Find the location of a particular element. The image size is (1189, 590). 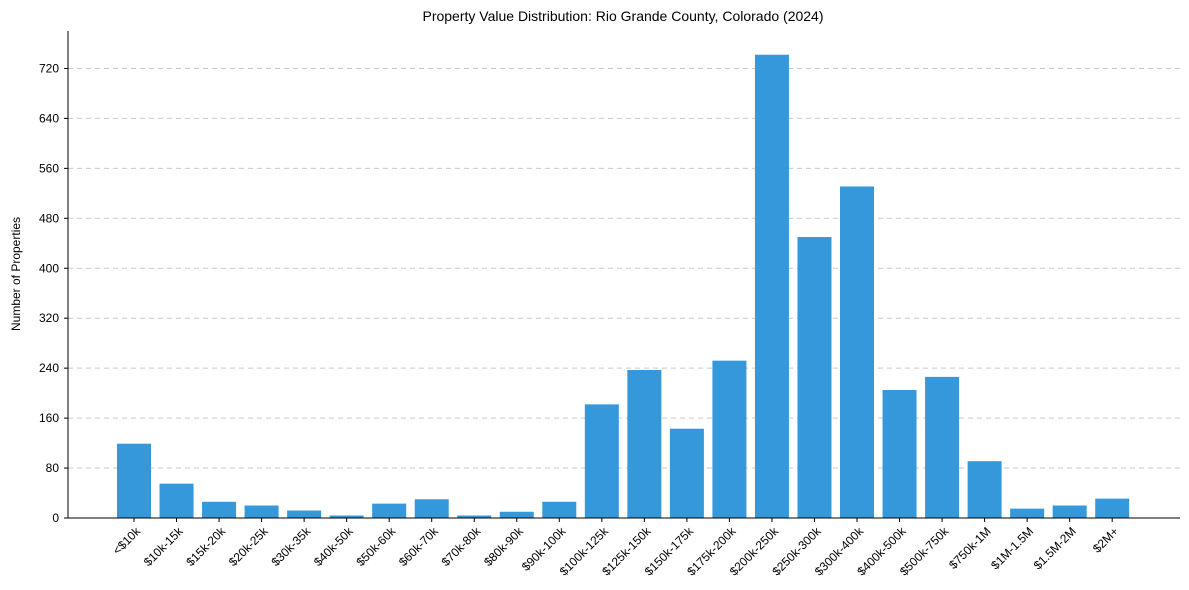

y-tick-label: 720 is located at coordinates (49, 68).